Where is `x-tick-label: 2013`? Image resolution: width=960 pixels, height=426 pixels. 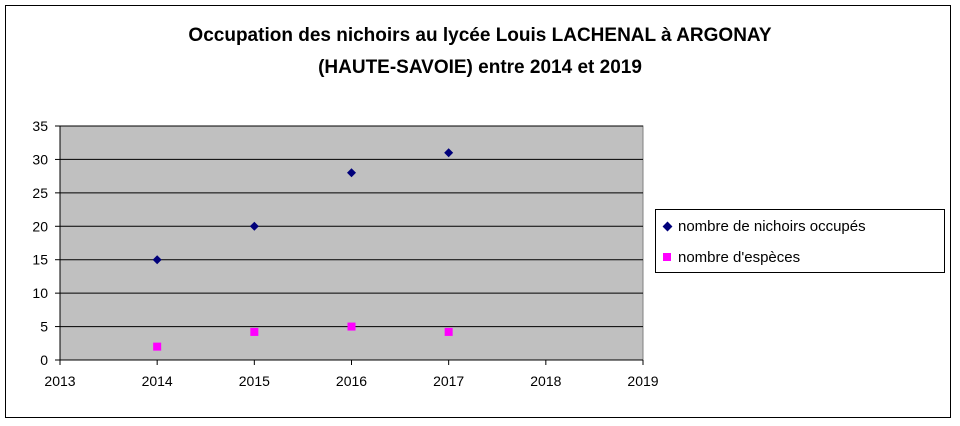
x-tick-label: 2013 is located at coordinates (59, 381).